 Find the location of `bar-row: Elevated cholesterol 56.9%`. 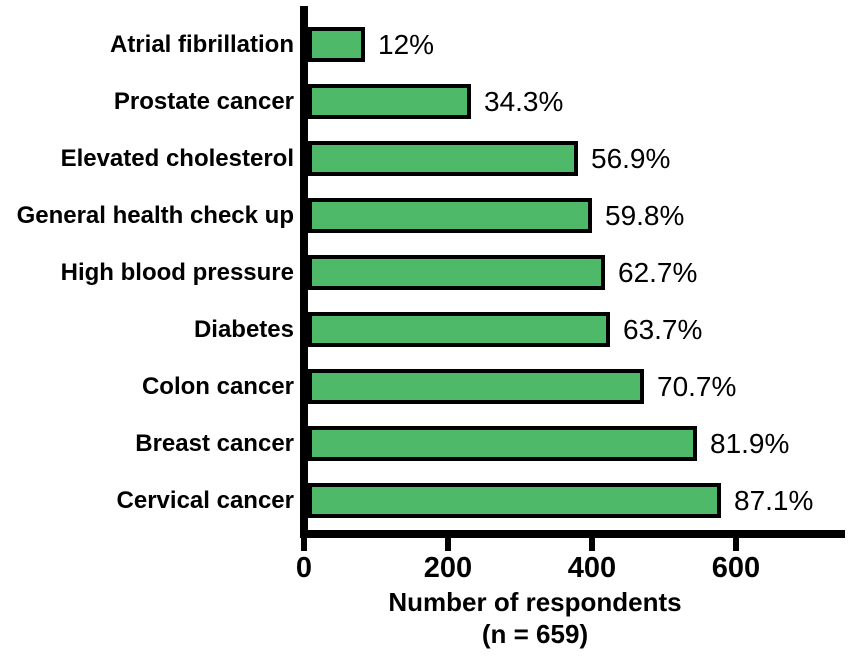

bar-row: Elevated cholesterol 56.9% is located at coordinates (425, 158).